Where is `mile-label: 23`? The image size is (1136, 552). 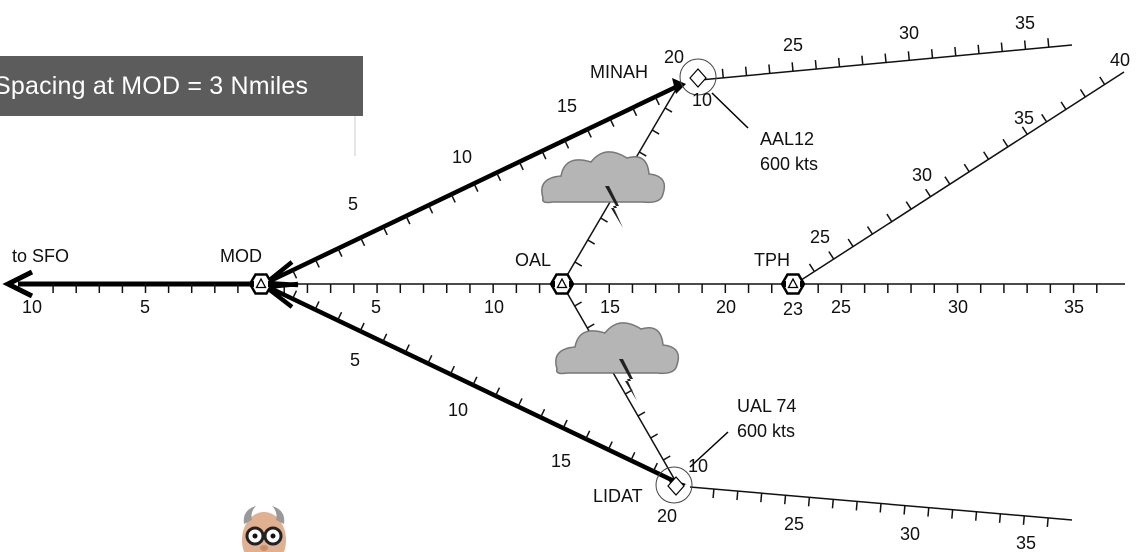 mile-label: 23 is located at coordinates (793, 309).